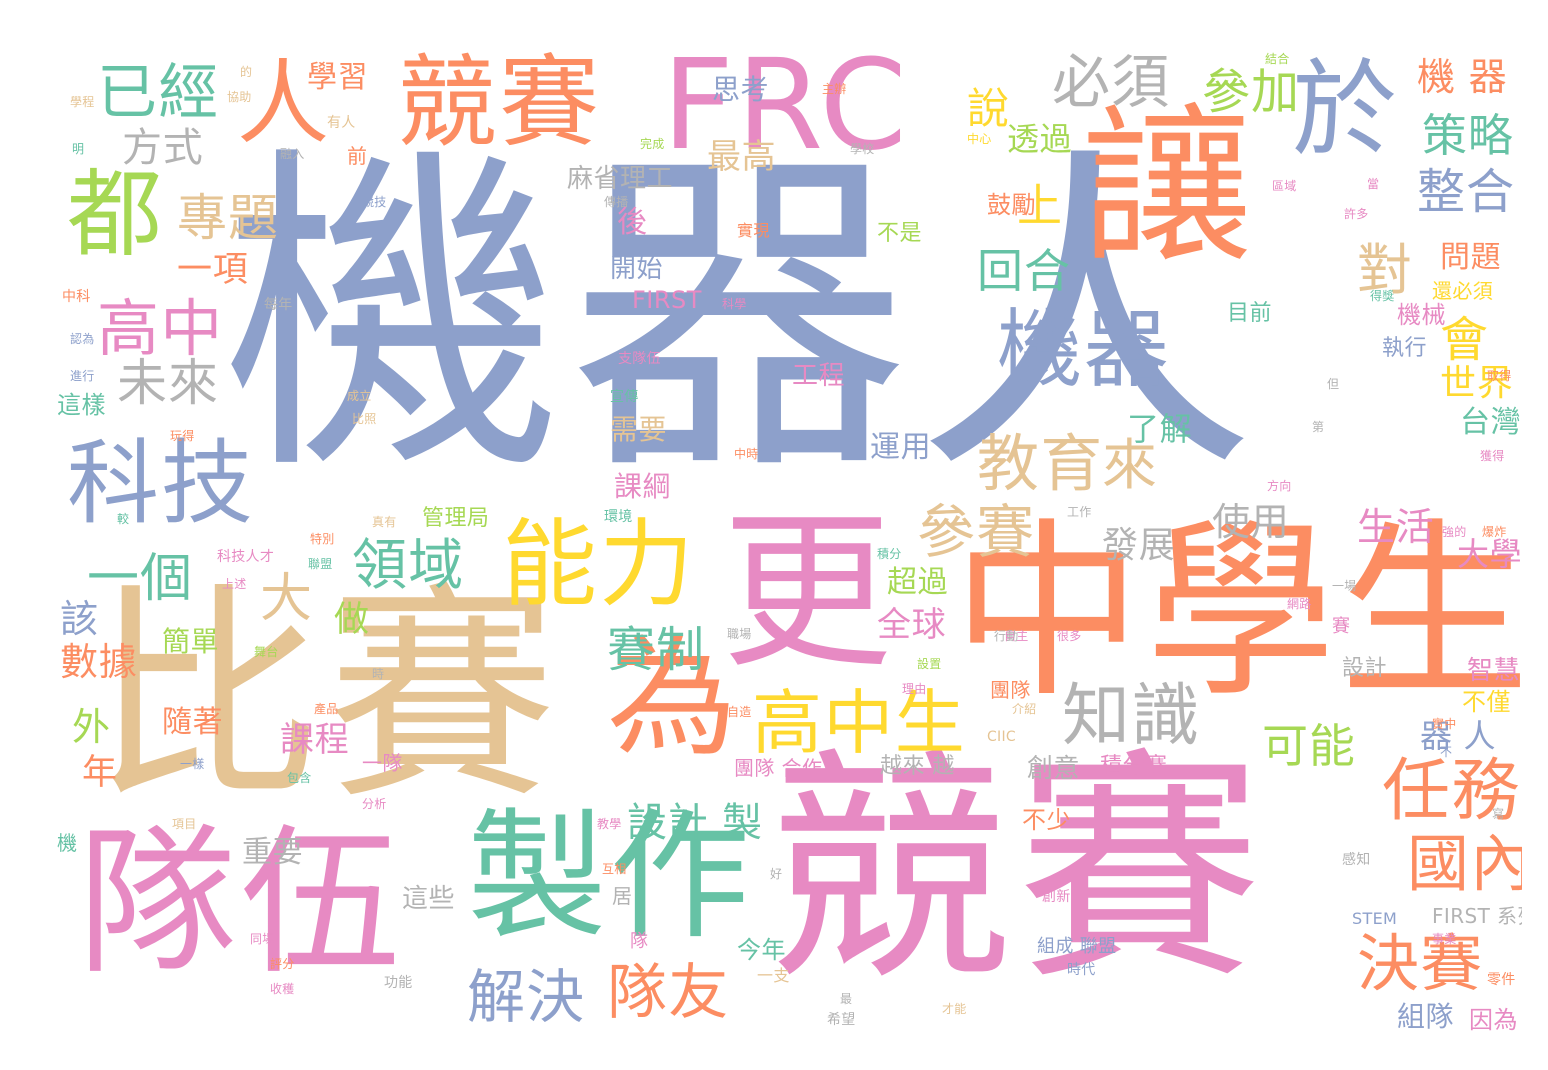  What do you see at coordinates (191, 641) in the screenshot?
I see `word: 簡單` at bounding box center [191, 641].